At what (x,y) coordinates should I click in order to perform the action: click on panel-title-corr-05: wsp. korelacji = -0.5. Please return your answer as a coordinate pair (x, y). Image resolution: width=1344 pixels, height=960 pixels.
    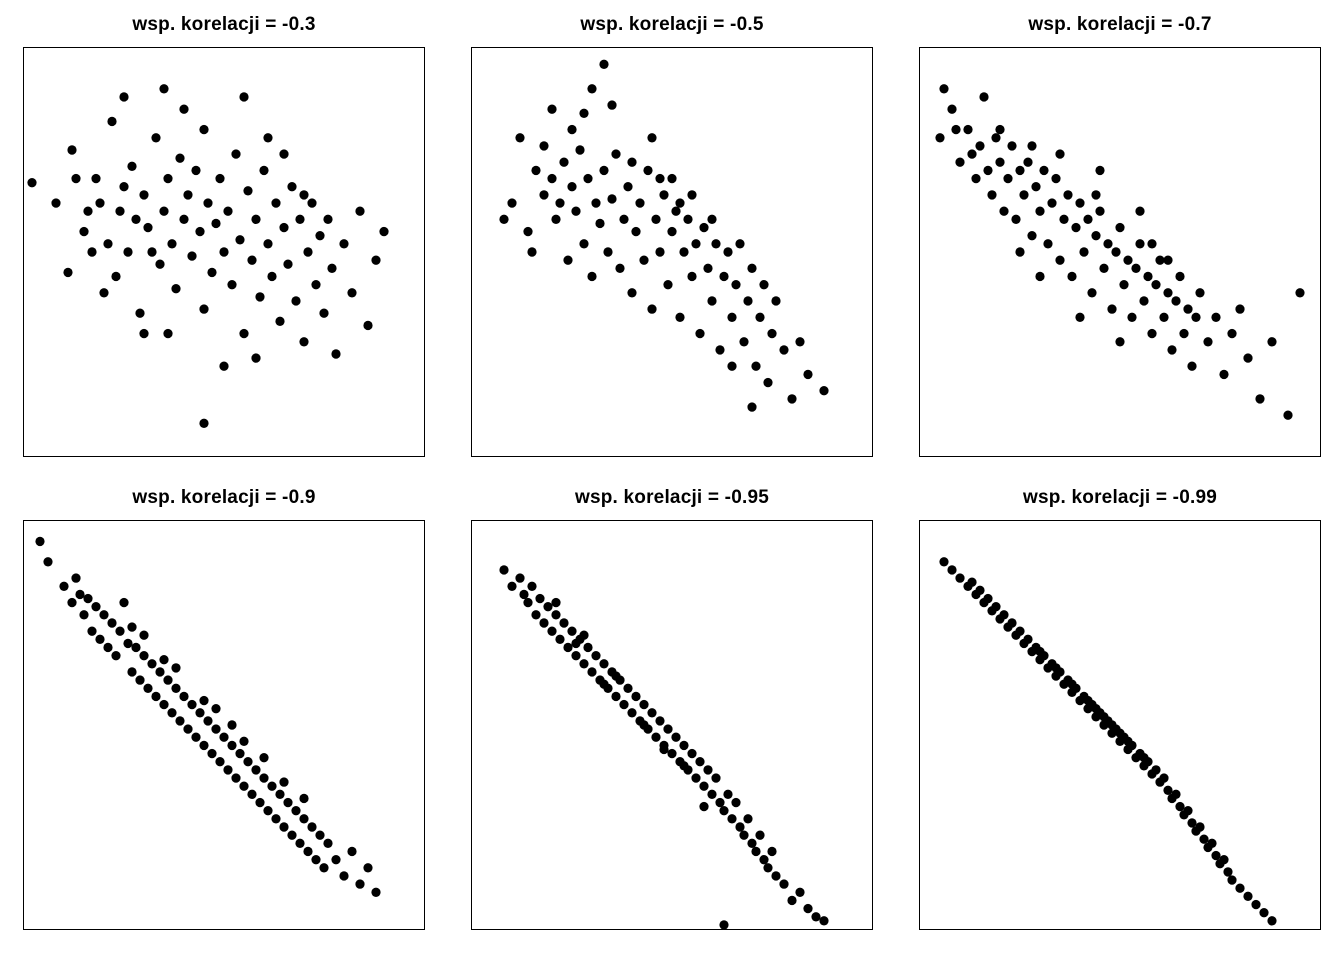
    Looking at the image, I should click on (672, 24).